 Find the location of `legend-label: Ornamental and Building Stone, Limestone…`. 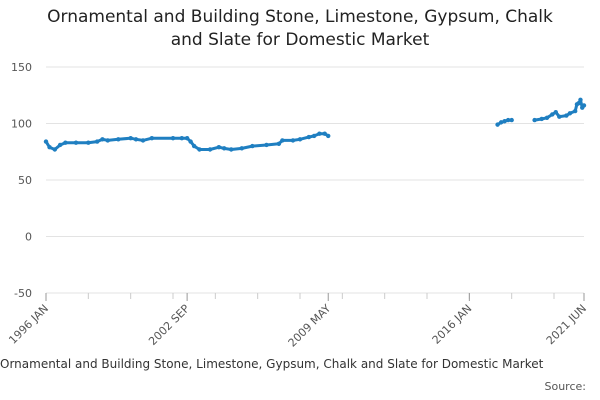

legend-label: Ornamental and Building Stone, Limestone… is located at coordinates (272, 364).